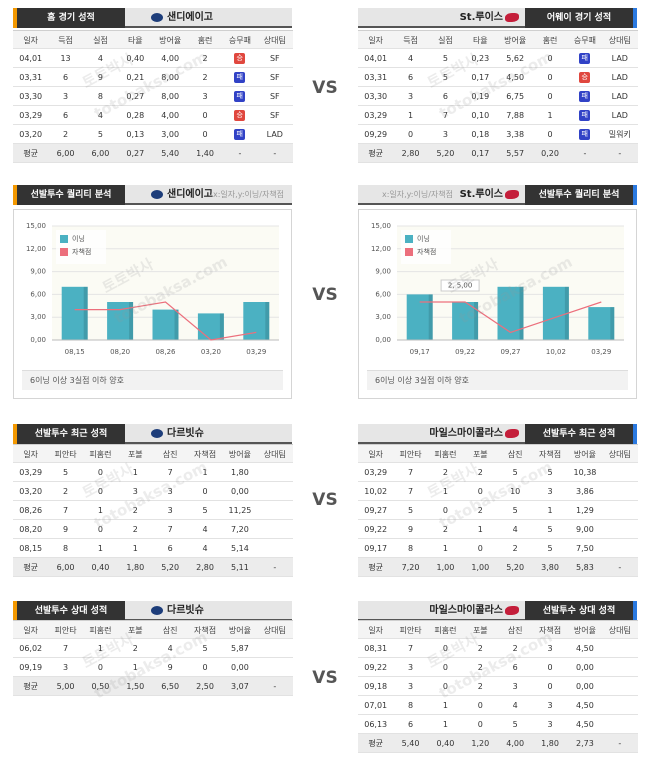  Describe the element at coordinates (515, 567) in the screenshot. I see `table-cell: 5,20` at that location.